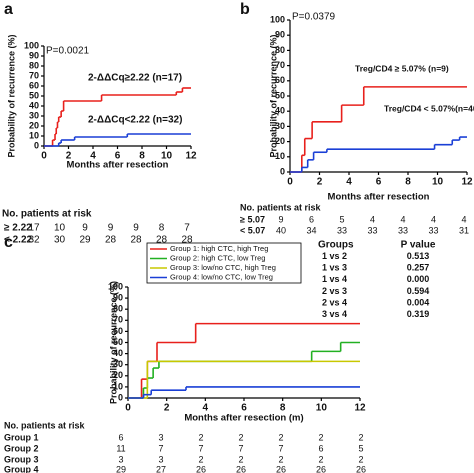 The height and width of the screenshot is (473, 474). I want to click on risk-value: 11, so click(120, 448).